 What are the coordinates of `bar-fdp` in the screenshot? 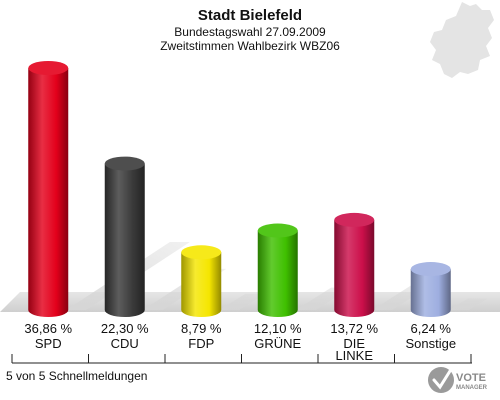 It's located at (201, 281).